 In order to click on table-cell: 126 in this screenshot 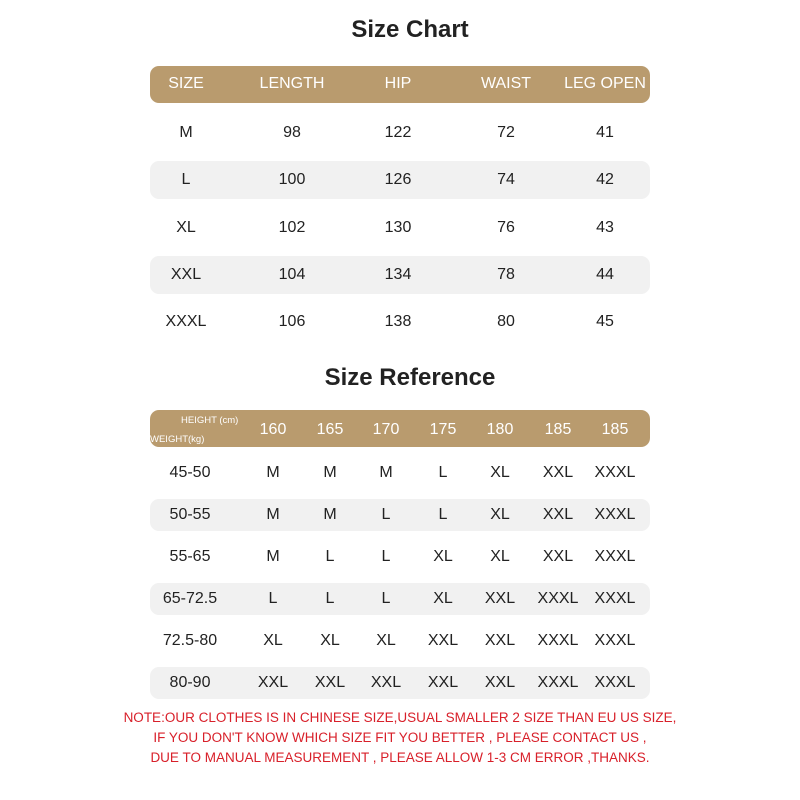, I will do `click(398, 179)`.